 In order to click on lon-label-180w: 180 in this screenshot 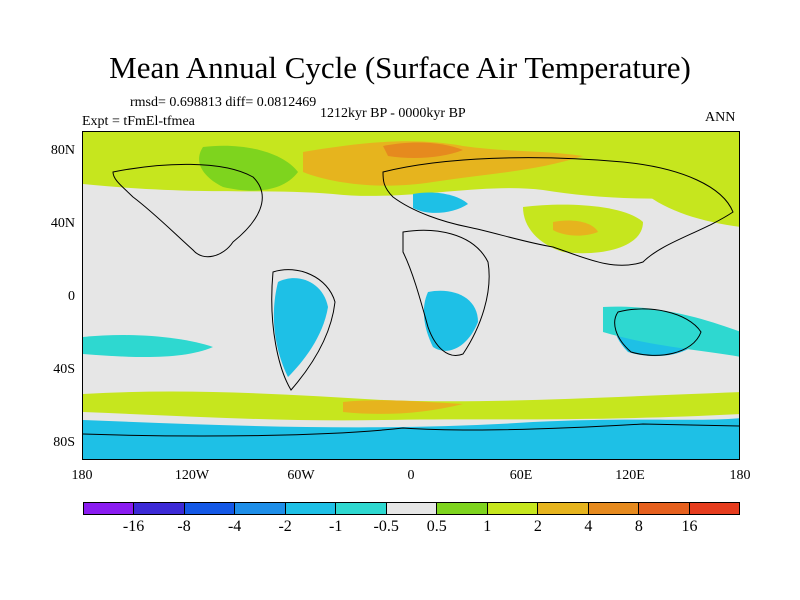, I will do `click(82, 475)`.